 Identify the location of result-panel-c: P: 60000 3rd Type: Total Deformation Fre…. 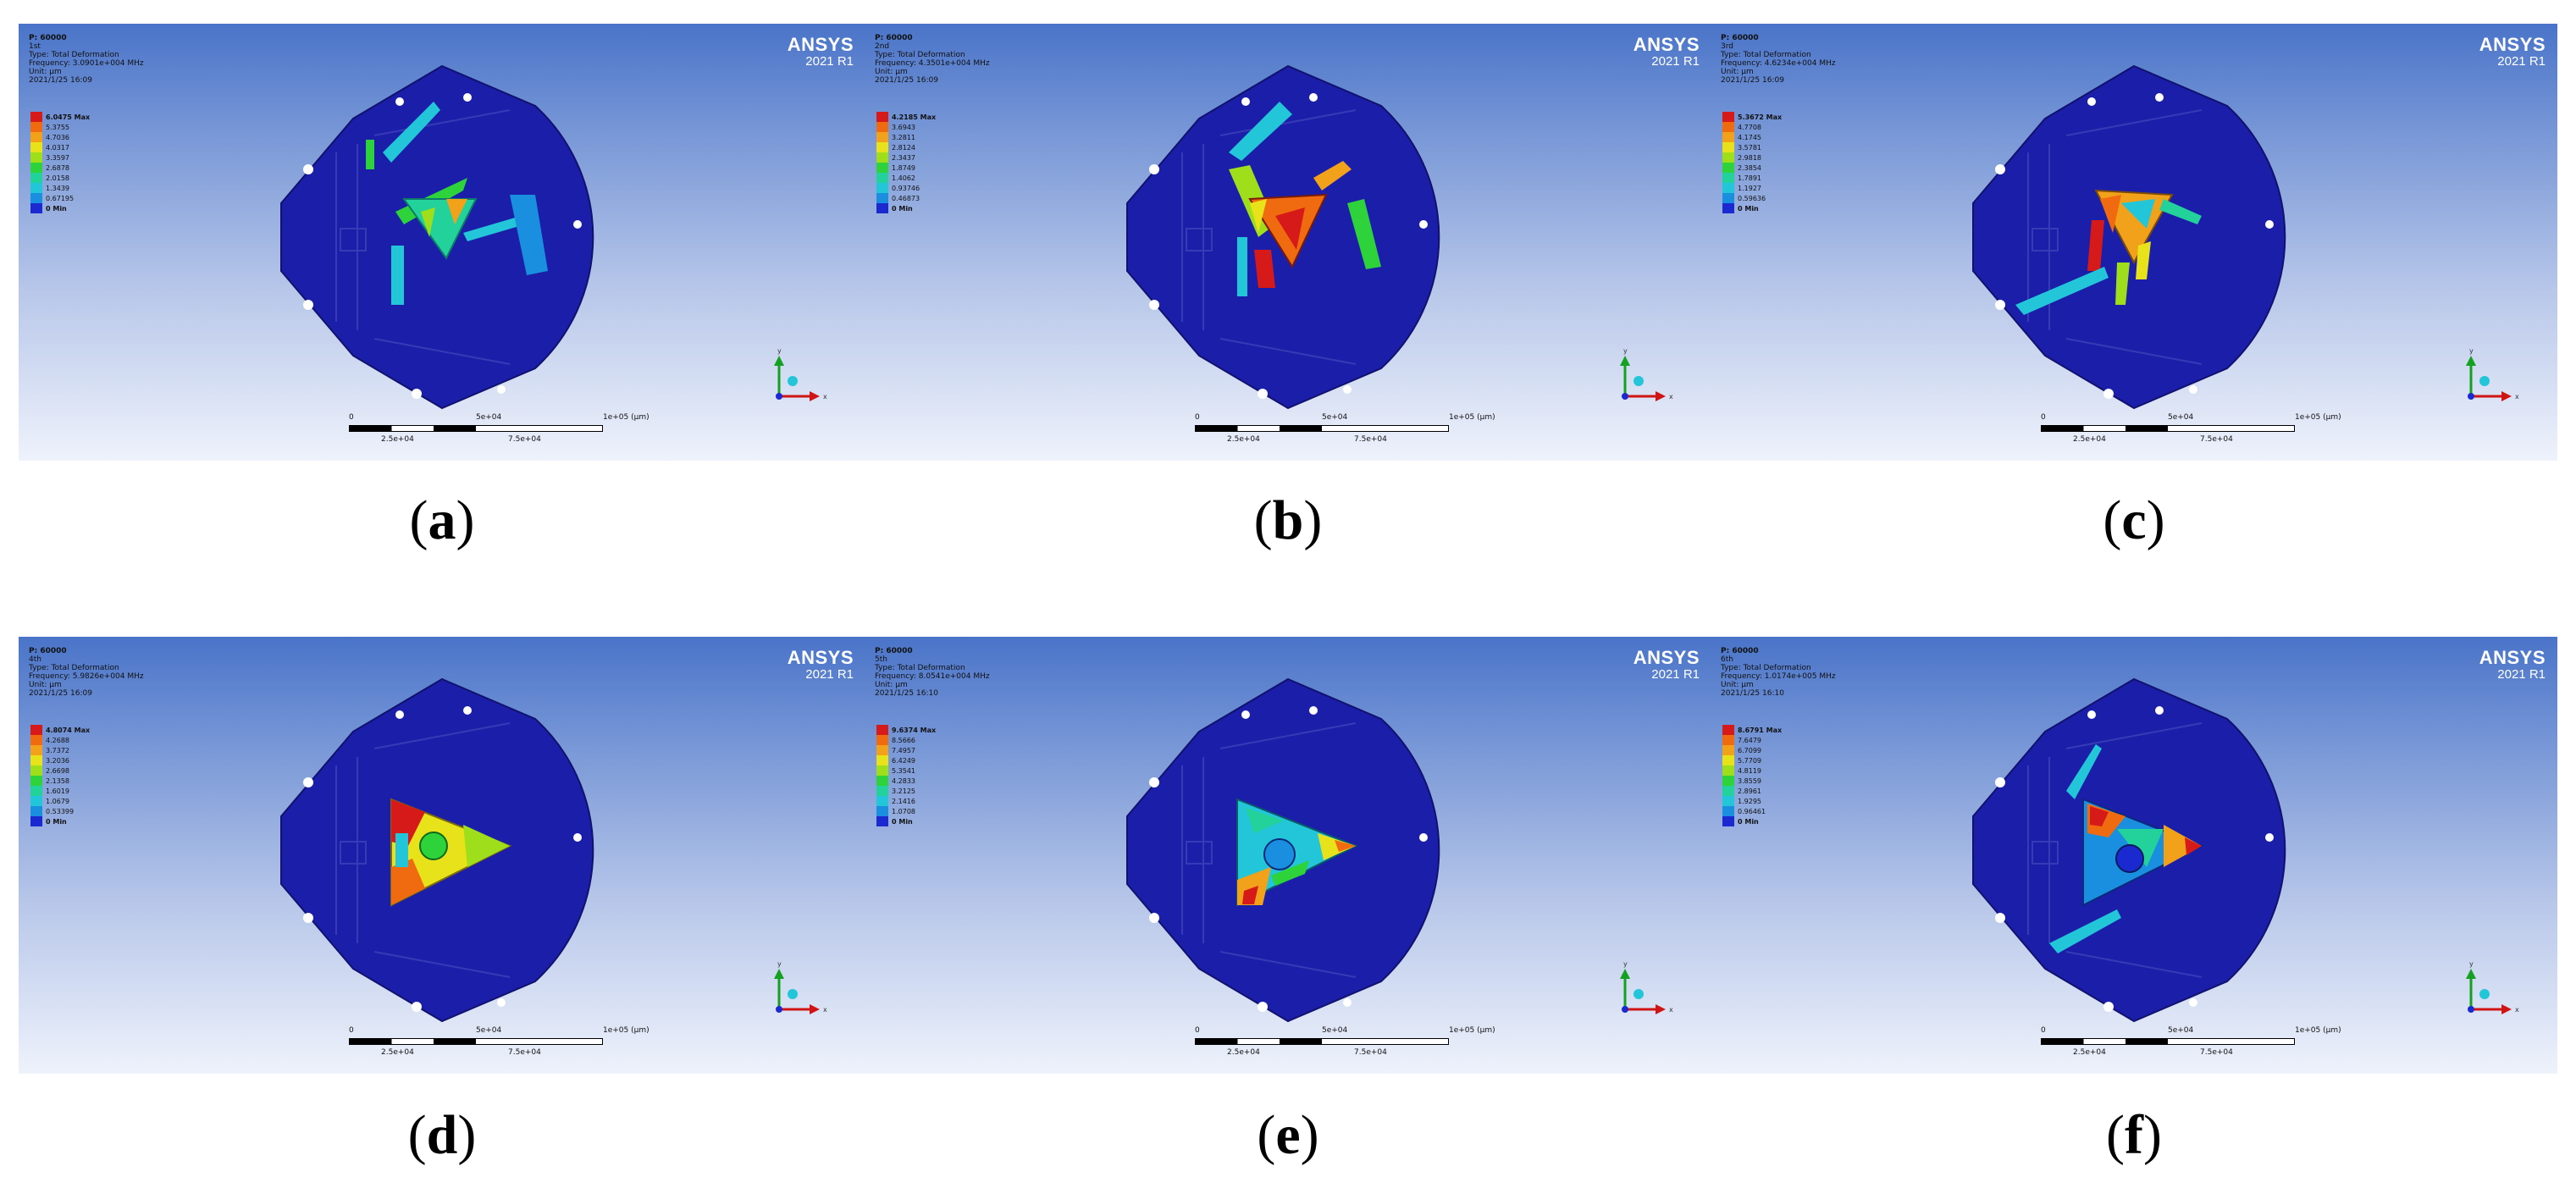
(2134, 242).